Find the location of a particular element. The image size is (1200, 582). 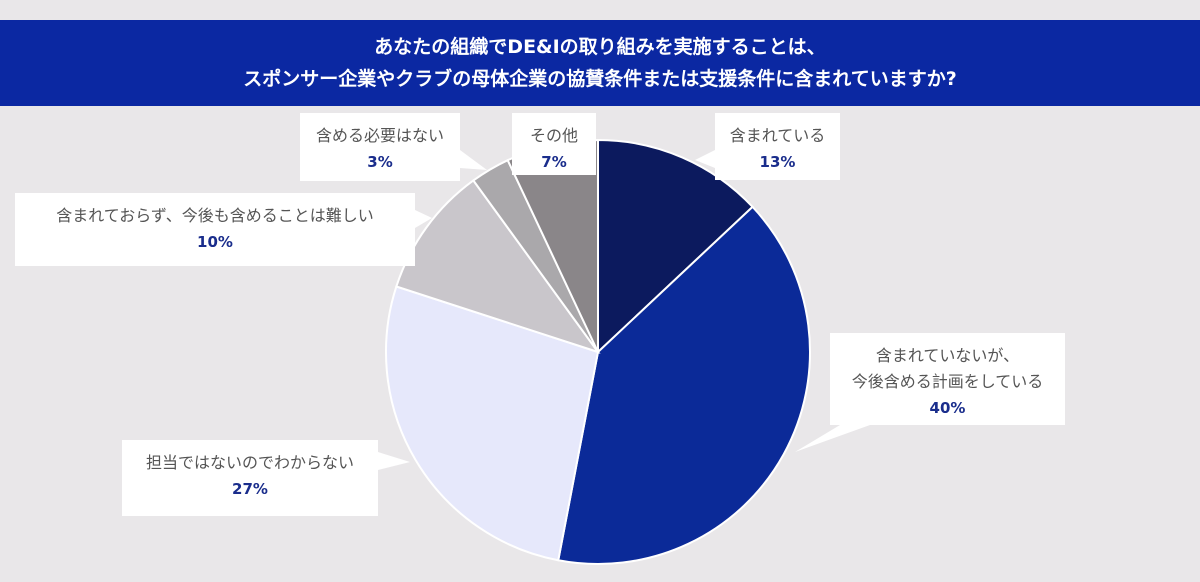

value-label: 3% is located at coordinates (380, 162).